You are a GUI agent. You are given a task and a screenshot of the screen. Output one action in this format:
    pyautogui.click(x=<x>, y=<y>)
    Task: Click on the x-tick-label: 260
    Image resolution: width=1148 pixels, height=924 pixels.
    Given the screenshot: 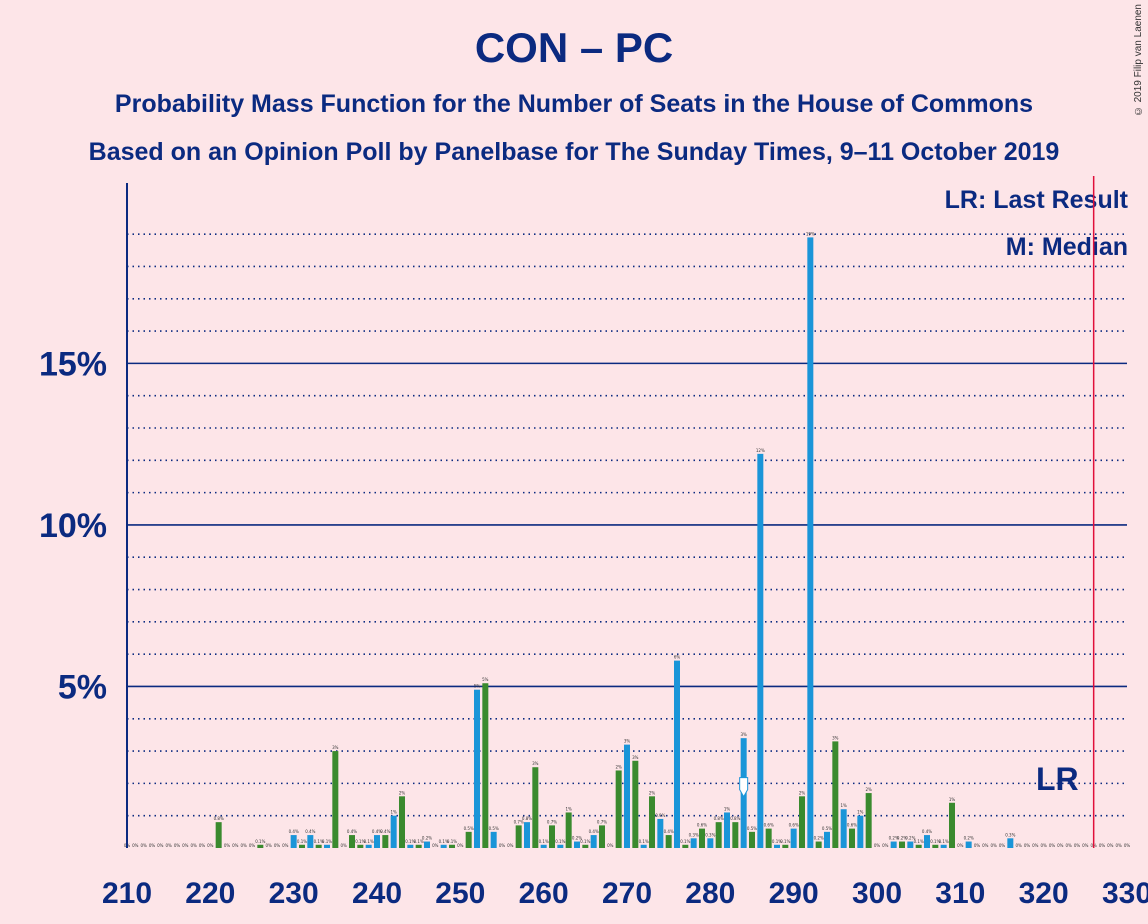 What is the action you would take?
    pyautogui.click(x=544, y=893)
    